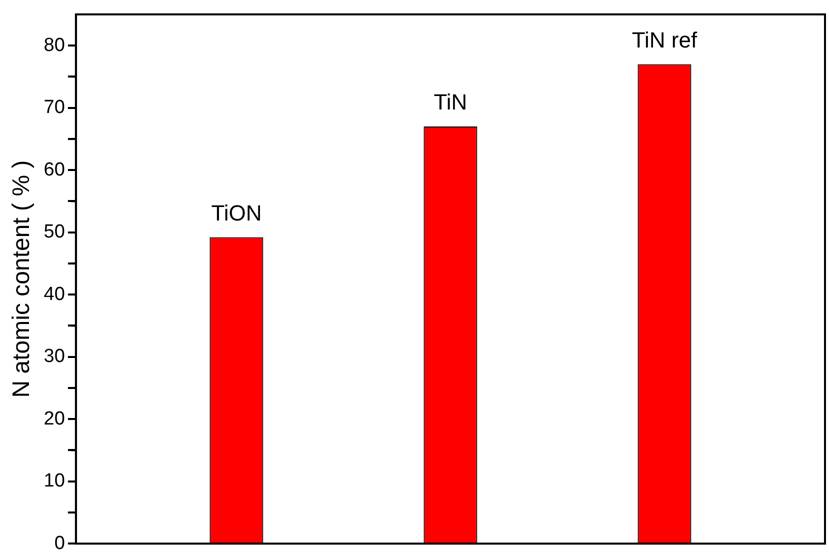 This screenshot has width=829, height=558. What do you see at coordinates (54, 294) in the screenshot?
I see `y-tick-label: 40` at bounding box center [54, 294].